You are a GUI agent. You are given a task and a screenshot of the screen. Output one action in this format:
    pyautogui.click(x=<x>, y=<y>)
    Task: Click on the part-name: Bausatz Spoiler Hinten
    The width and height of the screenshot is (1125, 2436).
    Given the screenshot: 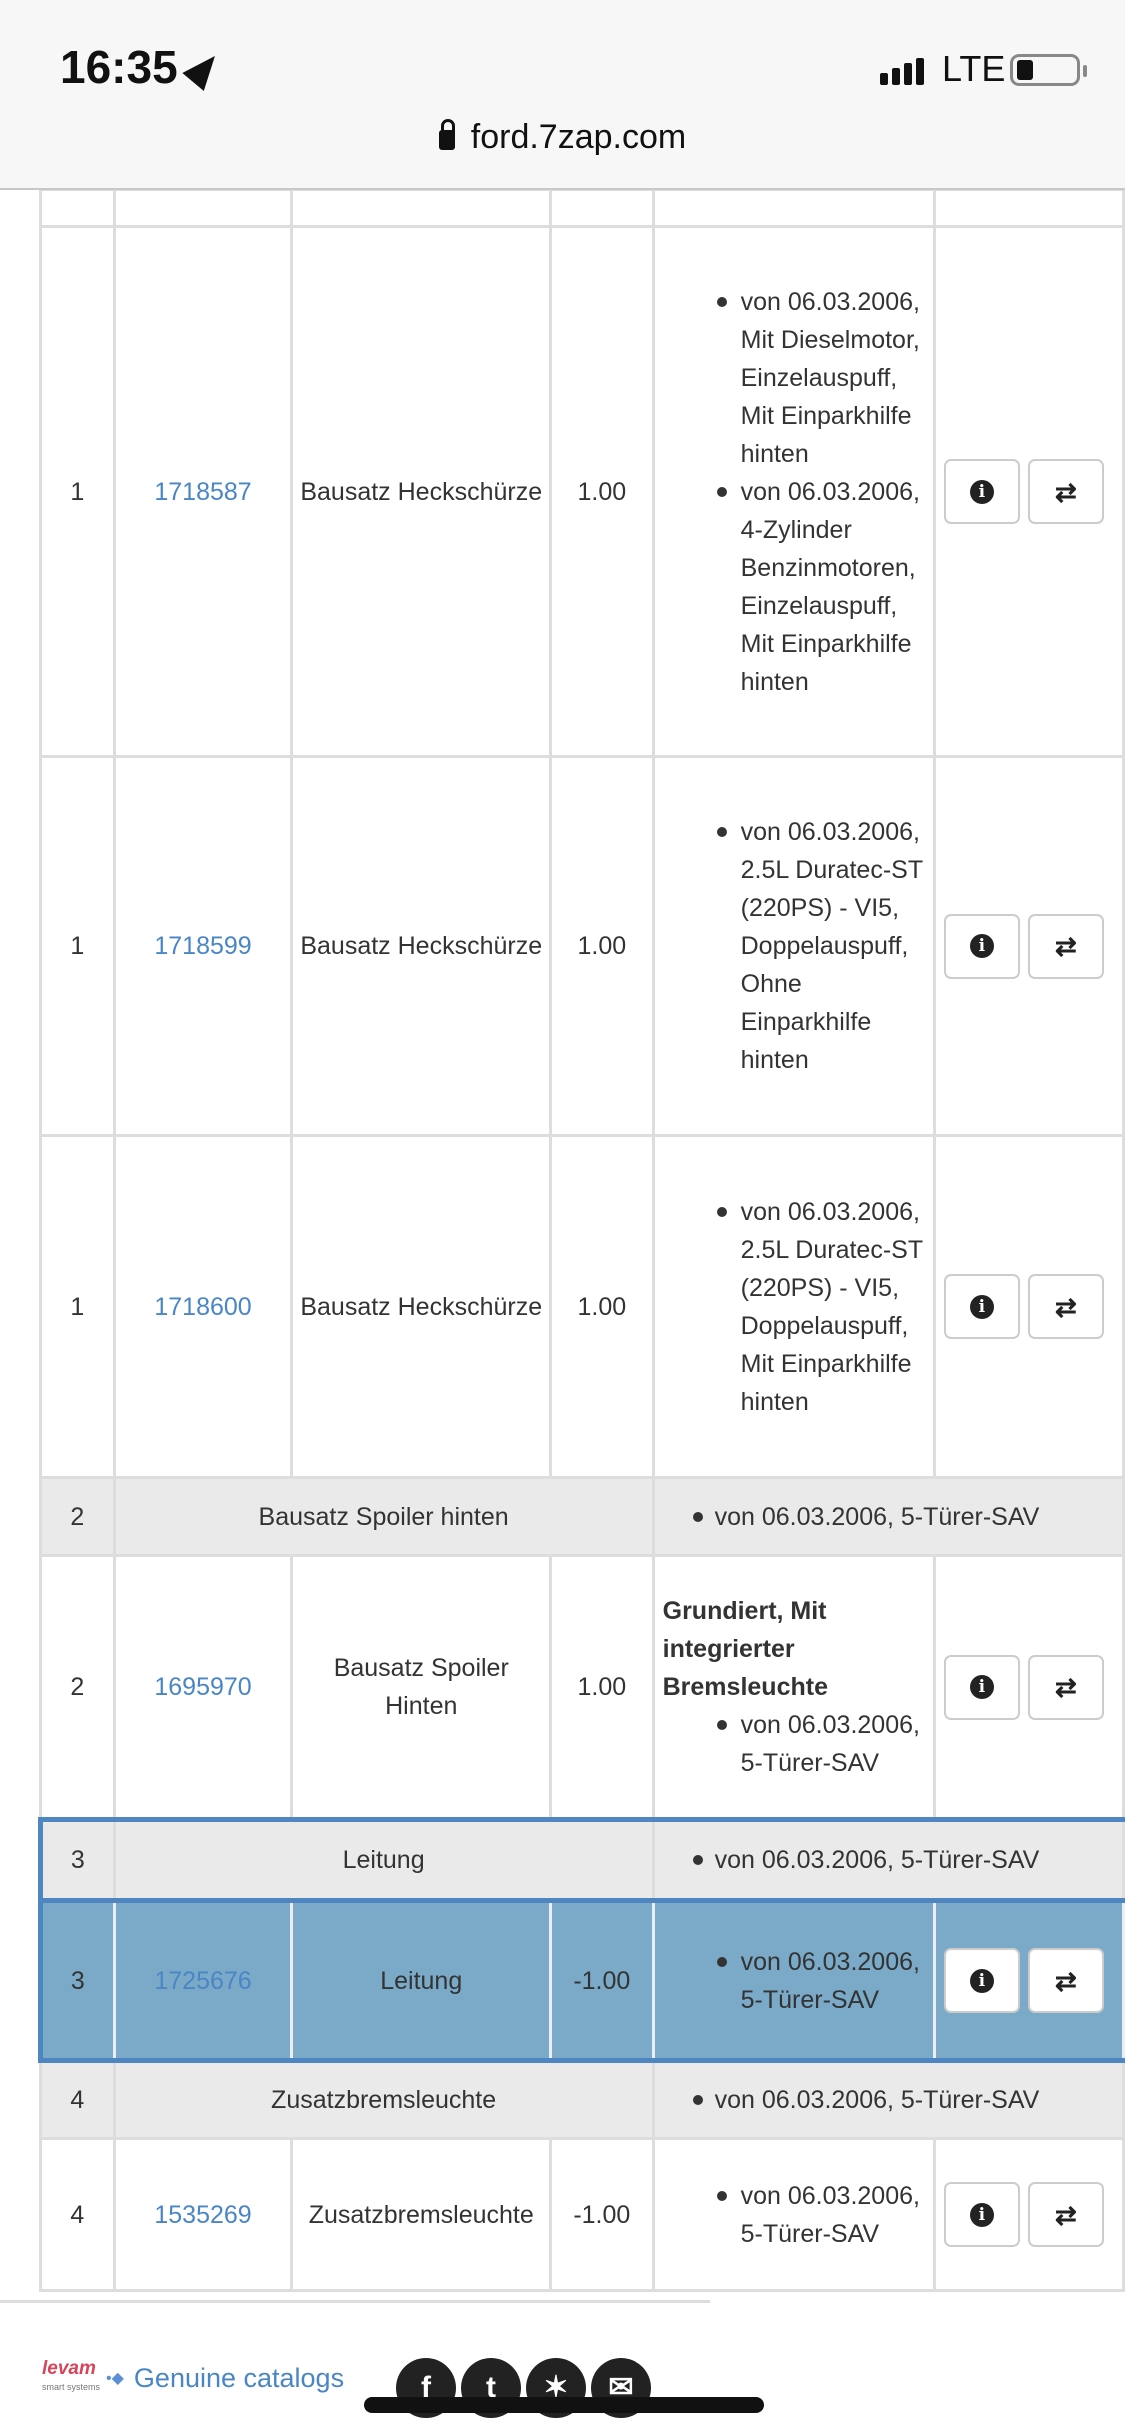 What is the action you would take?
    pyautogui.click(x=421, y=1687)
    